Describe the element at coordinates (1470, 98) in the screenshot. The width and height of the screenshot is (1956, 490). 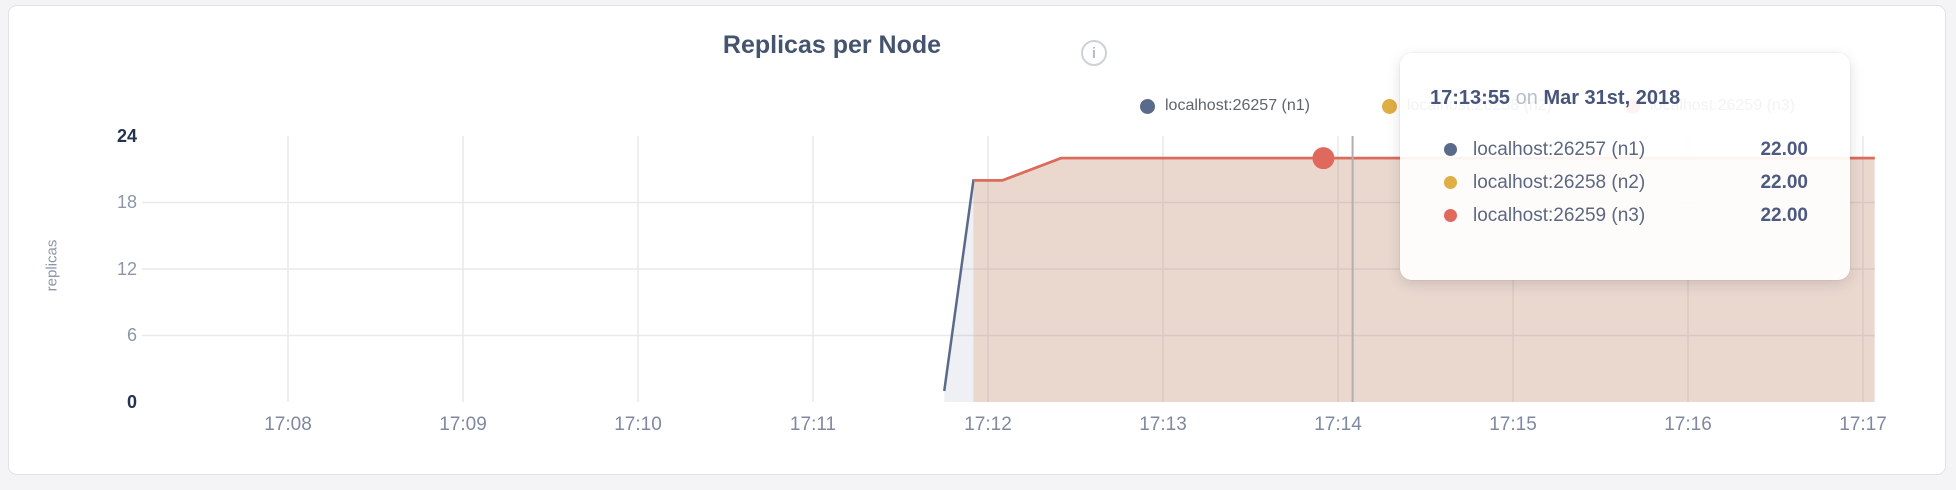
I see `tooltip-time: 17:13:55` at that location.